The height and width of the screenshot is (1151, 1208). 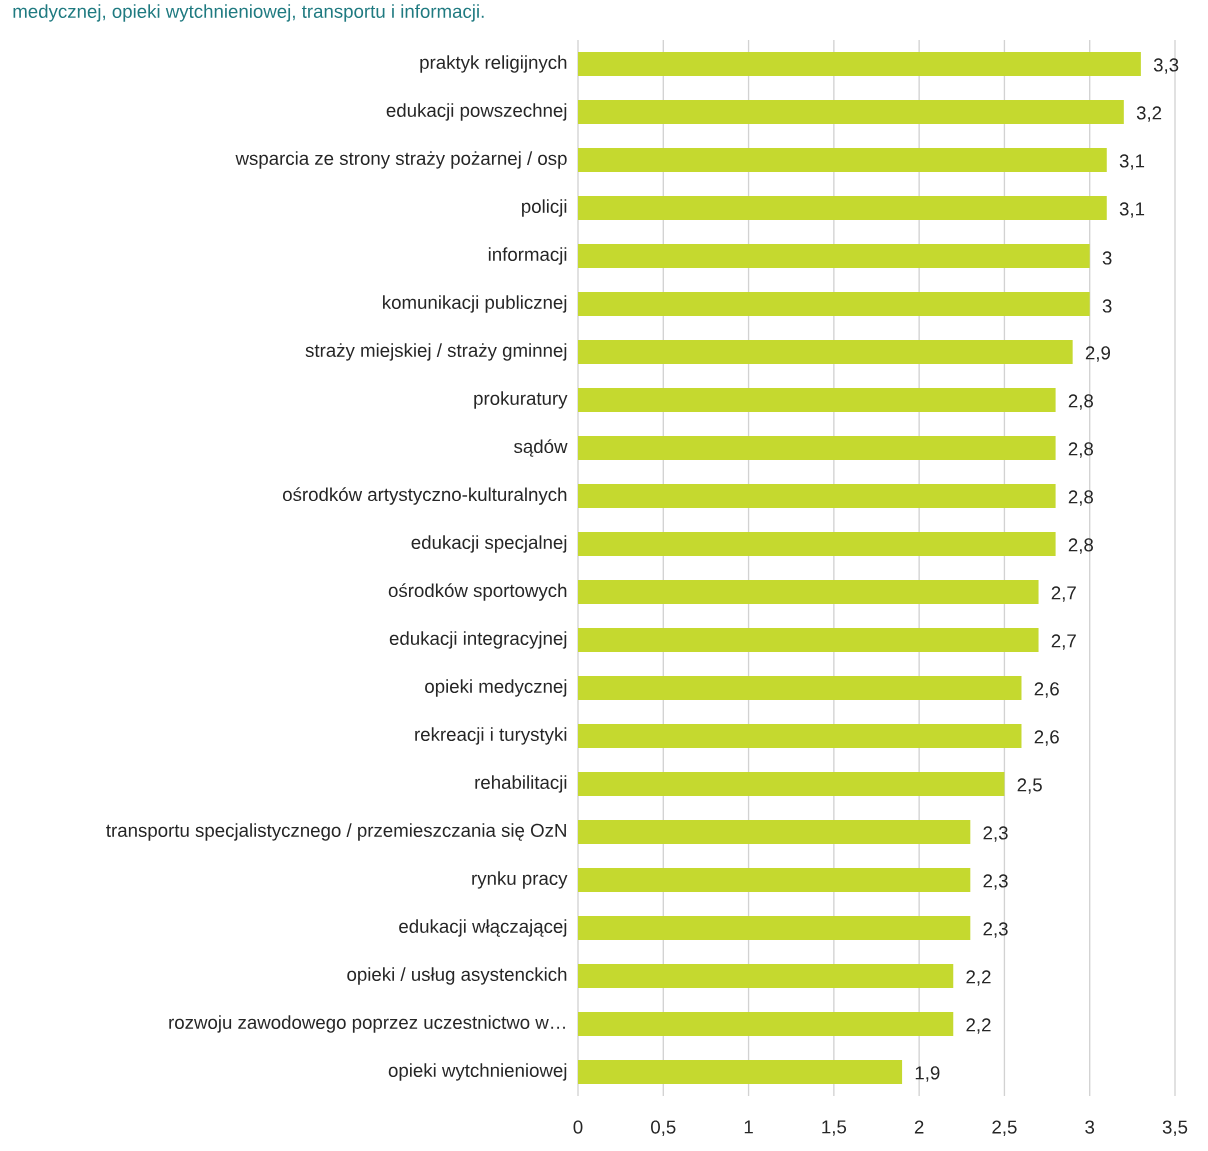 I want to click on y-tick-label: policji, so click(x=544, y=208).